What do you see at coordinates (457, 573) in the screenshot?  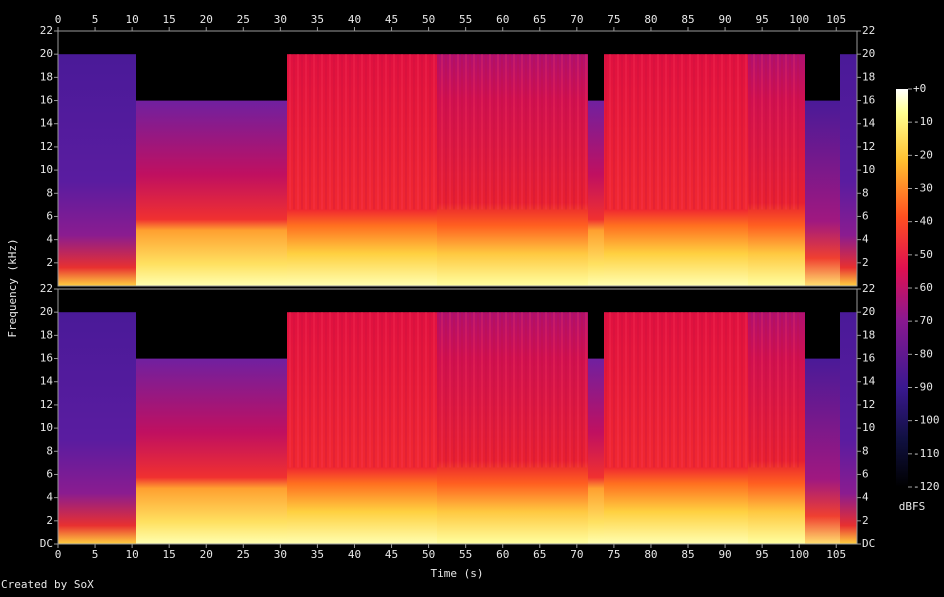 I see `x-axis-label: Time (s)` at bounding box center [457, 573].